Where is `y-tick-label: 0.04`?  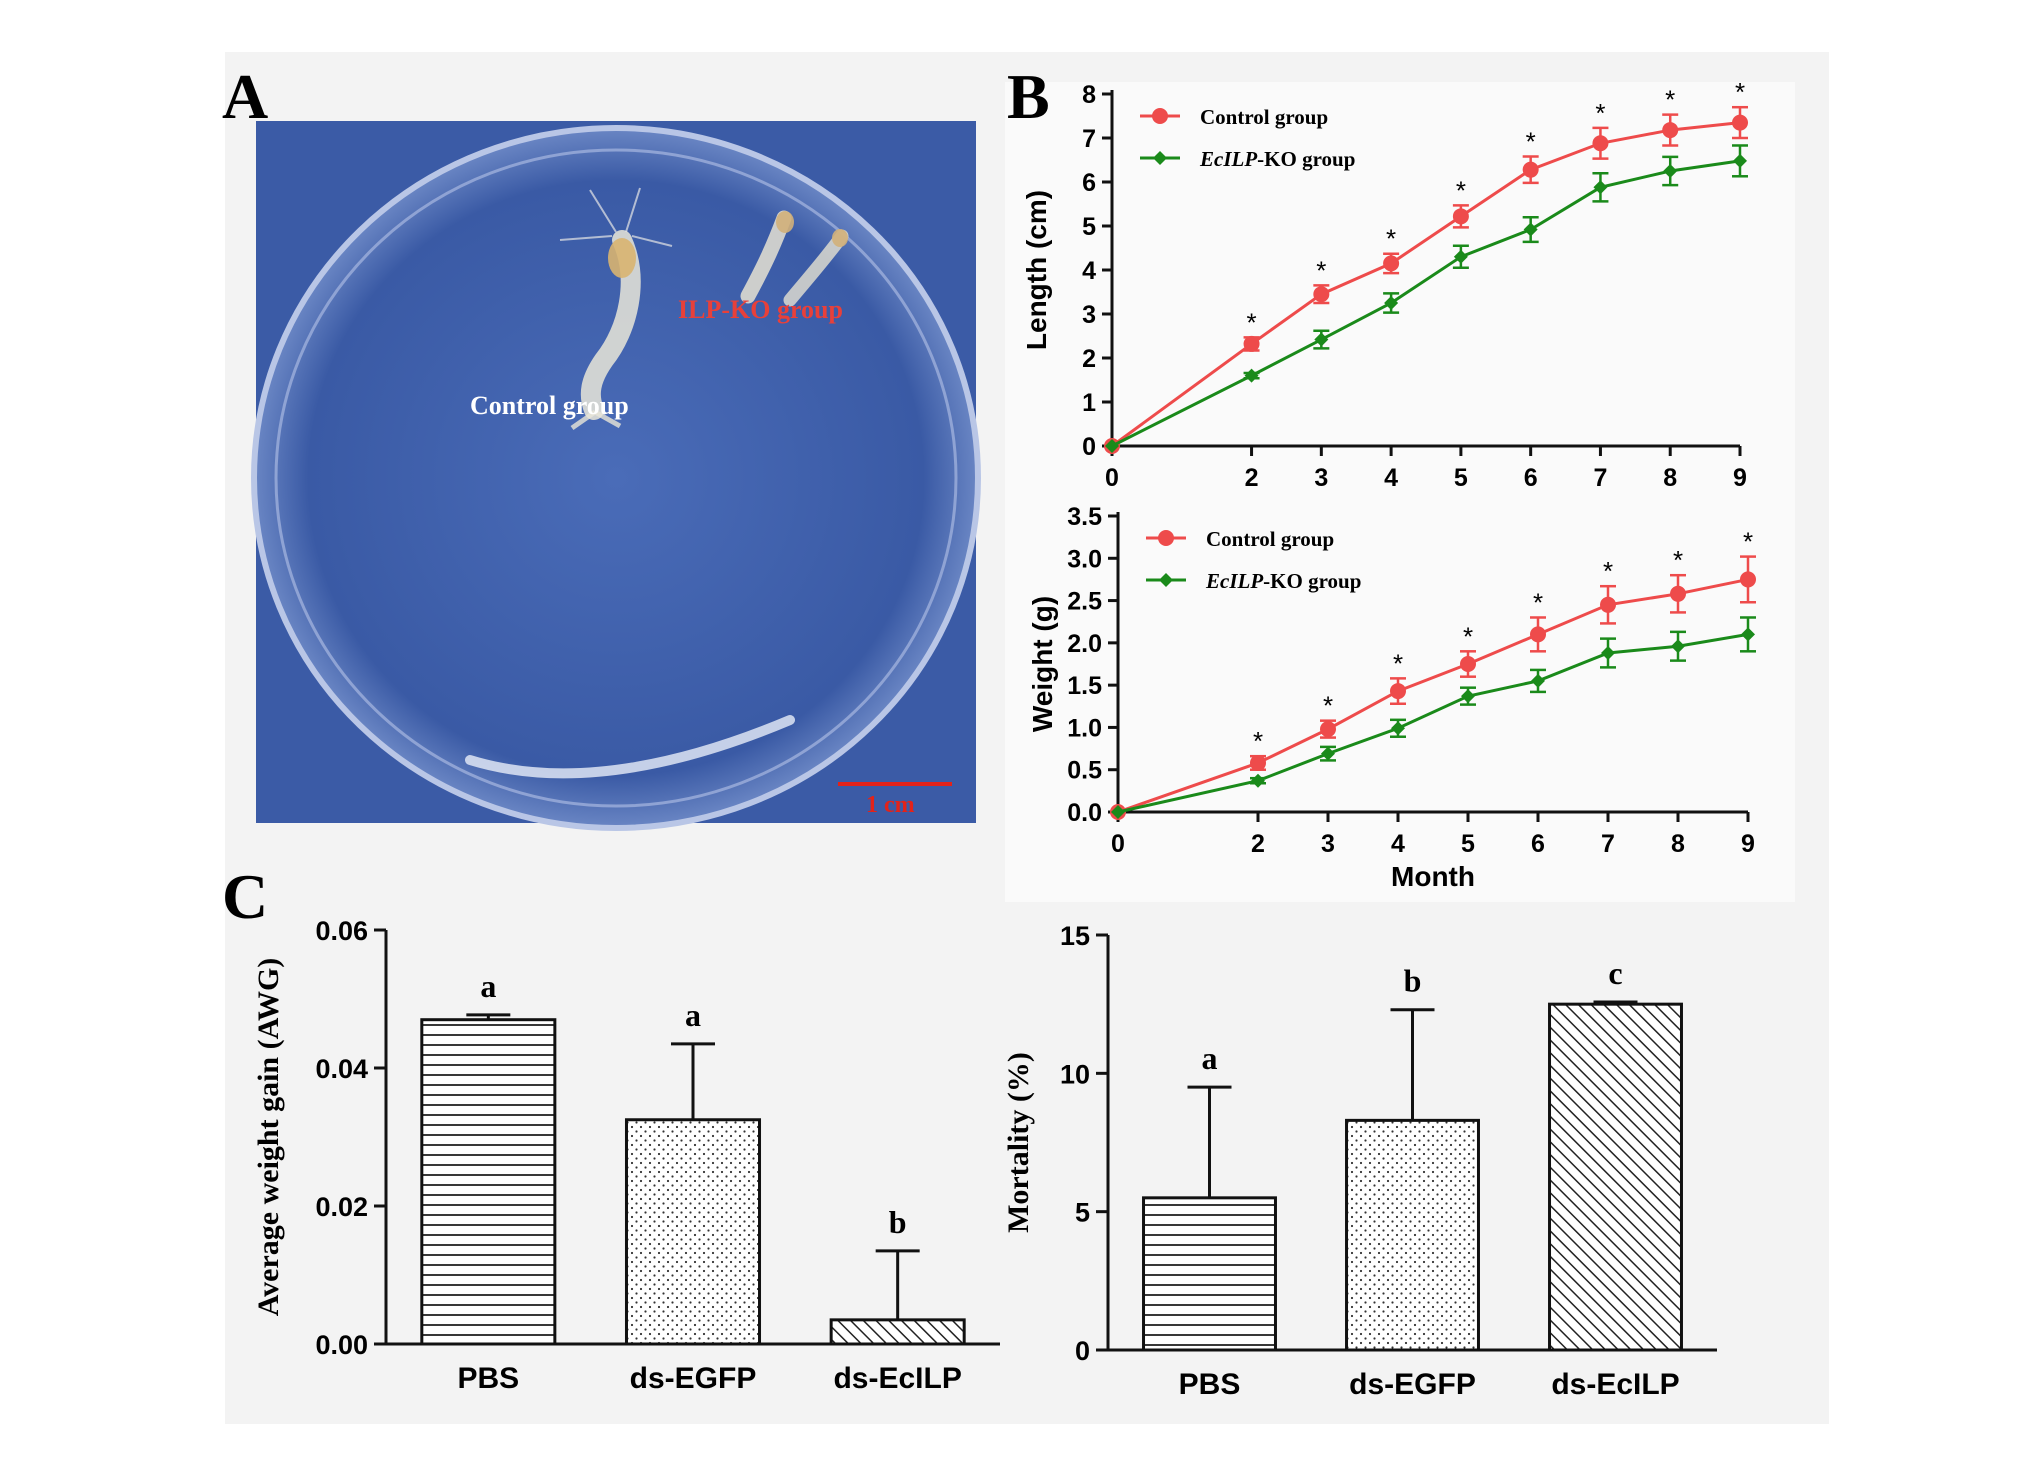
y-tick-label: 0.04 is located at coordinates (341, 1069).